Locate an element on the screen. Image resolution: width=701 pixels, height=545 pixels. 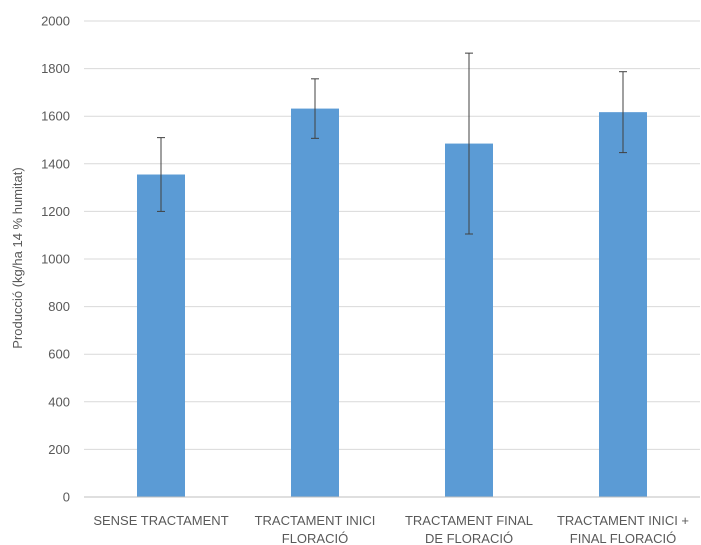
x-tick-label: TRACTAMENT INICI FLORACIÓ is located at coordinates (315, 529).